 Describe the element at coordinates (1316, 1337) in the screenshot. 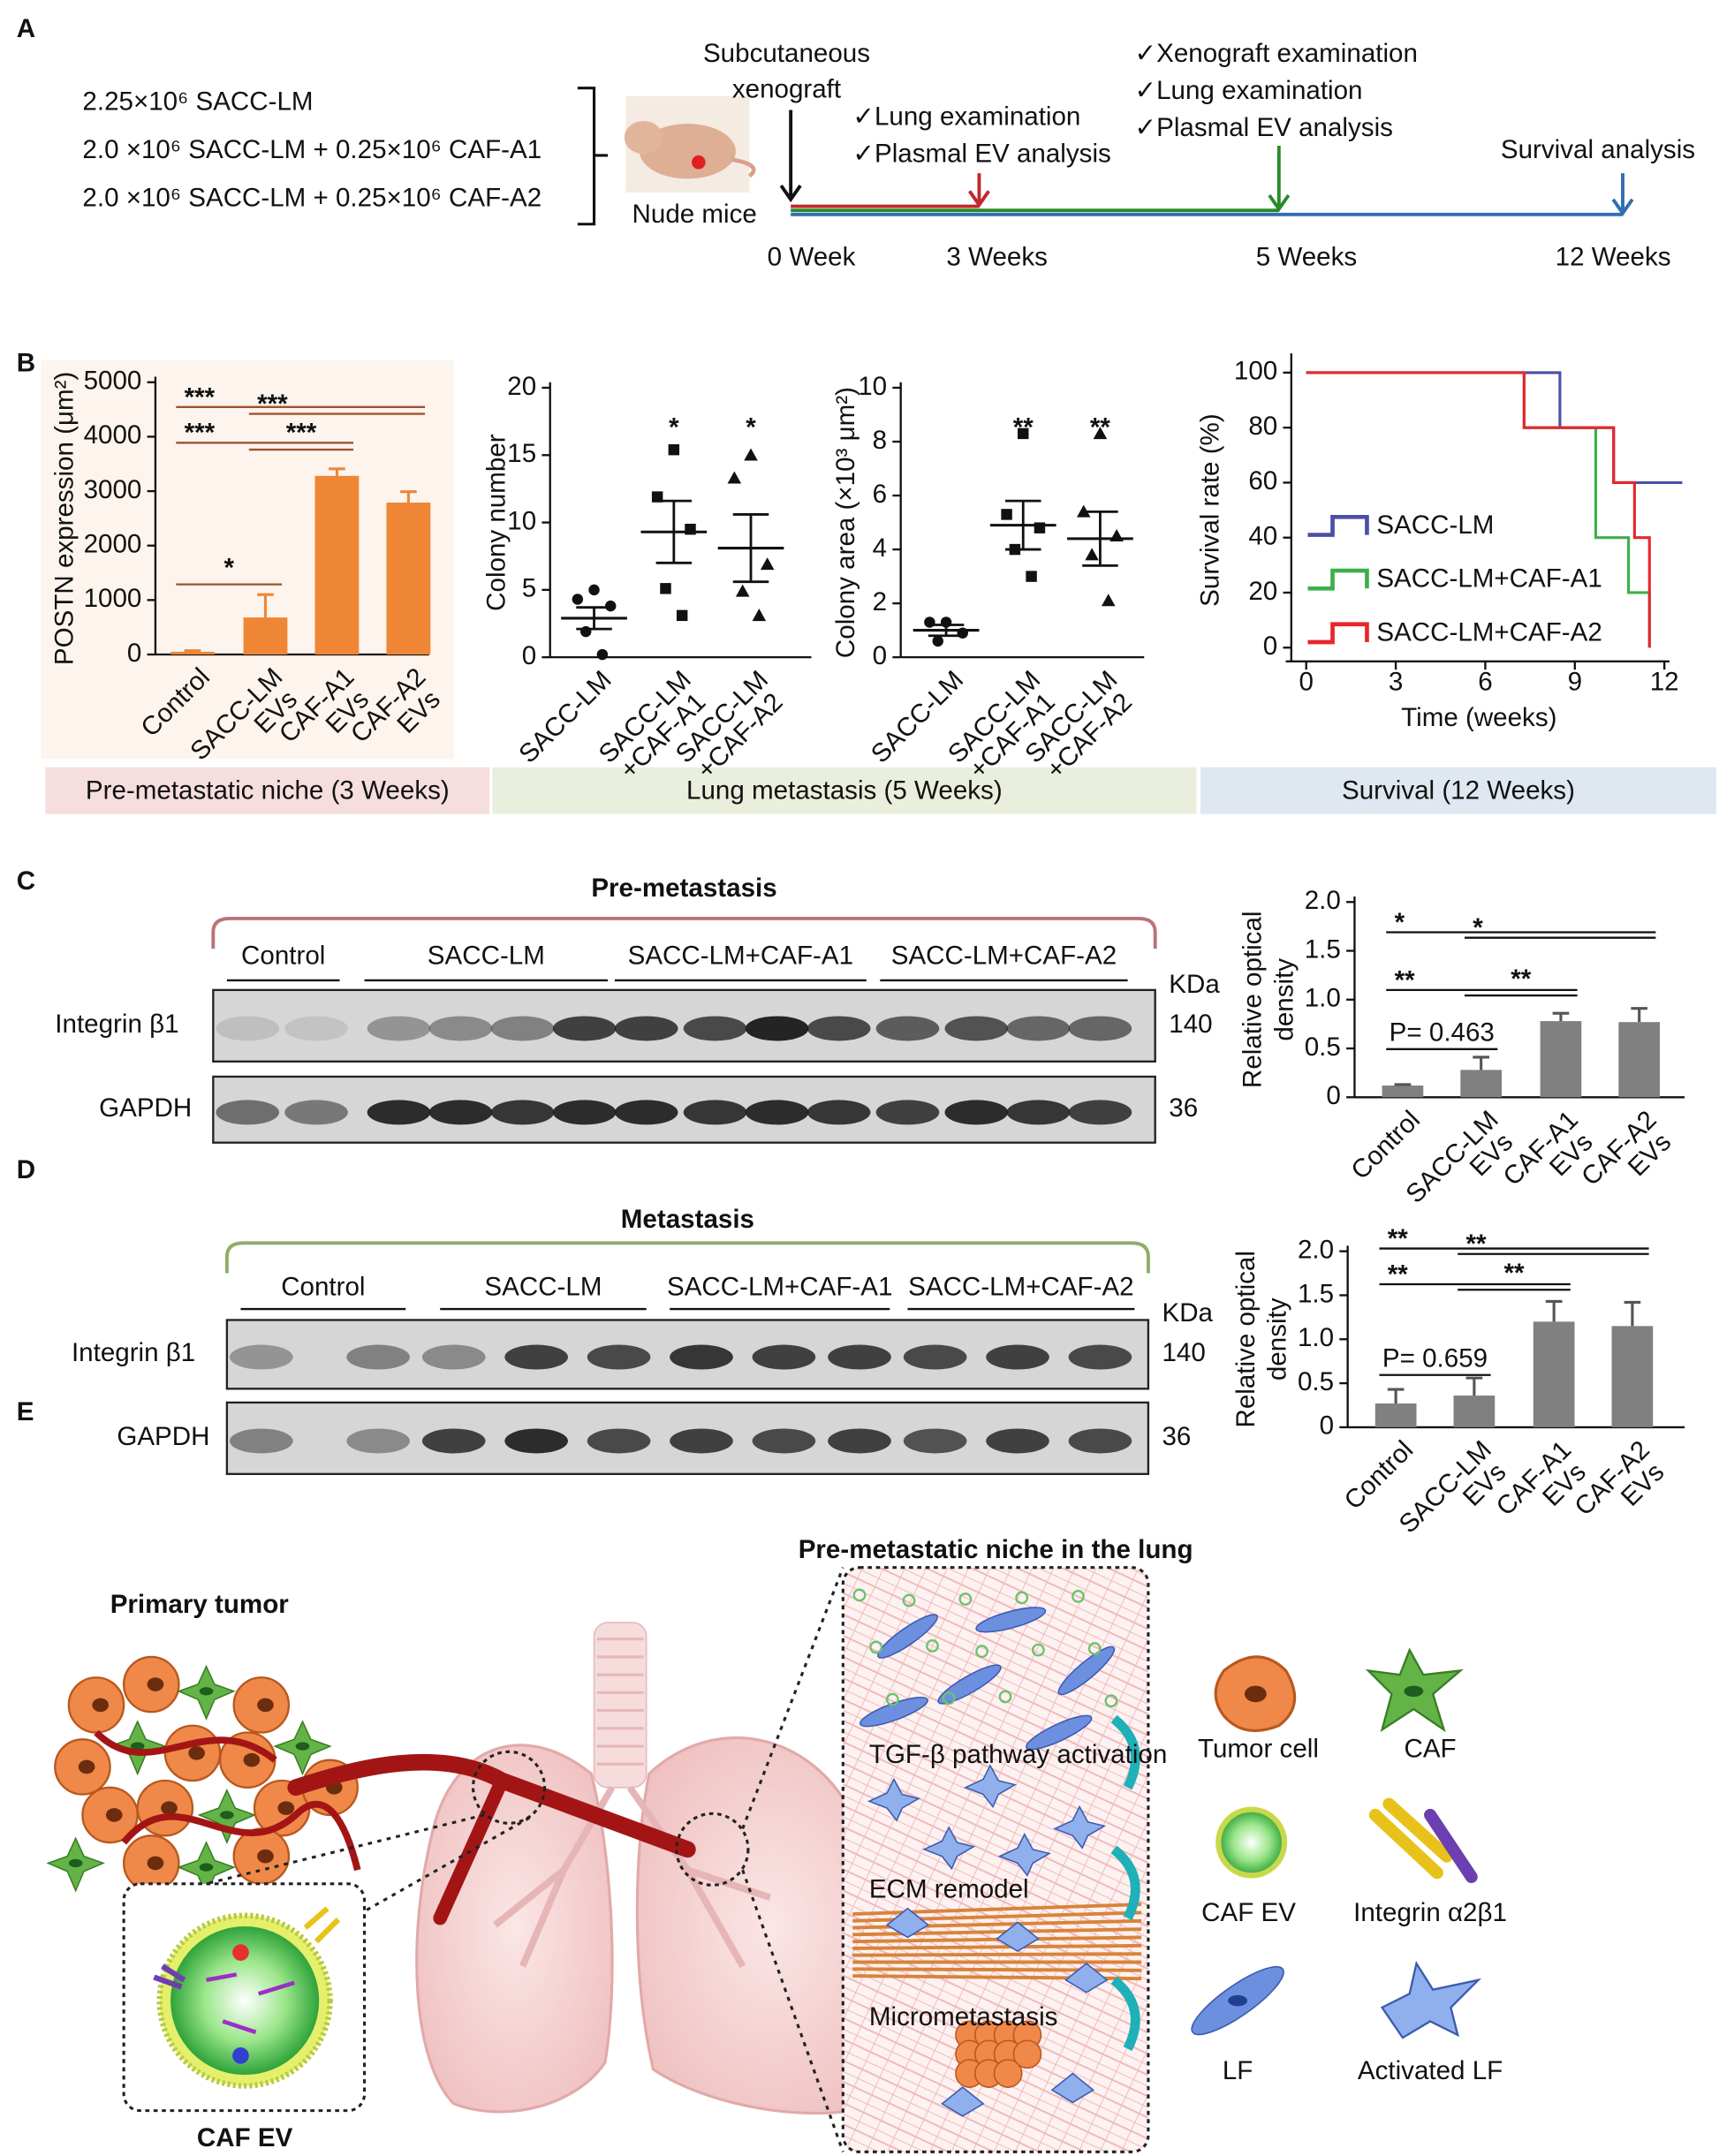

I see `y-tick-label: 1.0` at that location.